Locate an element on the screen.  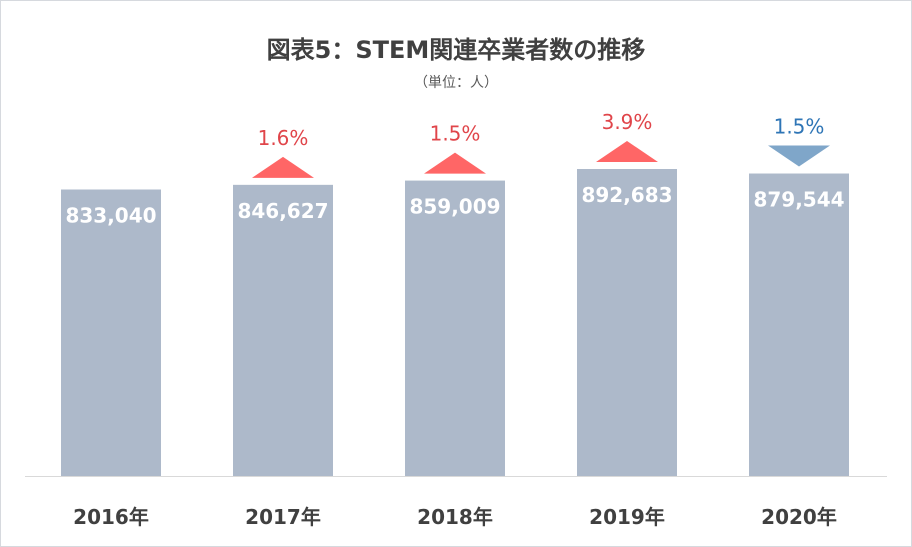
bar-value-label: 833,040 is located at coordinates (110, 216).